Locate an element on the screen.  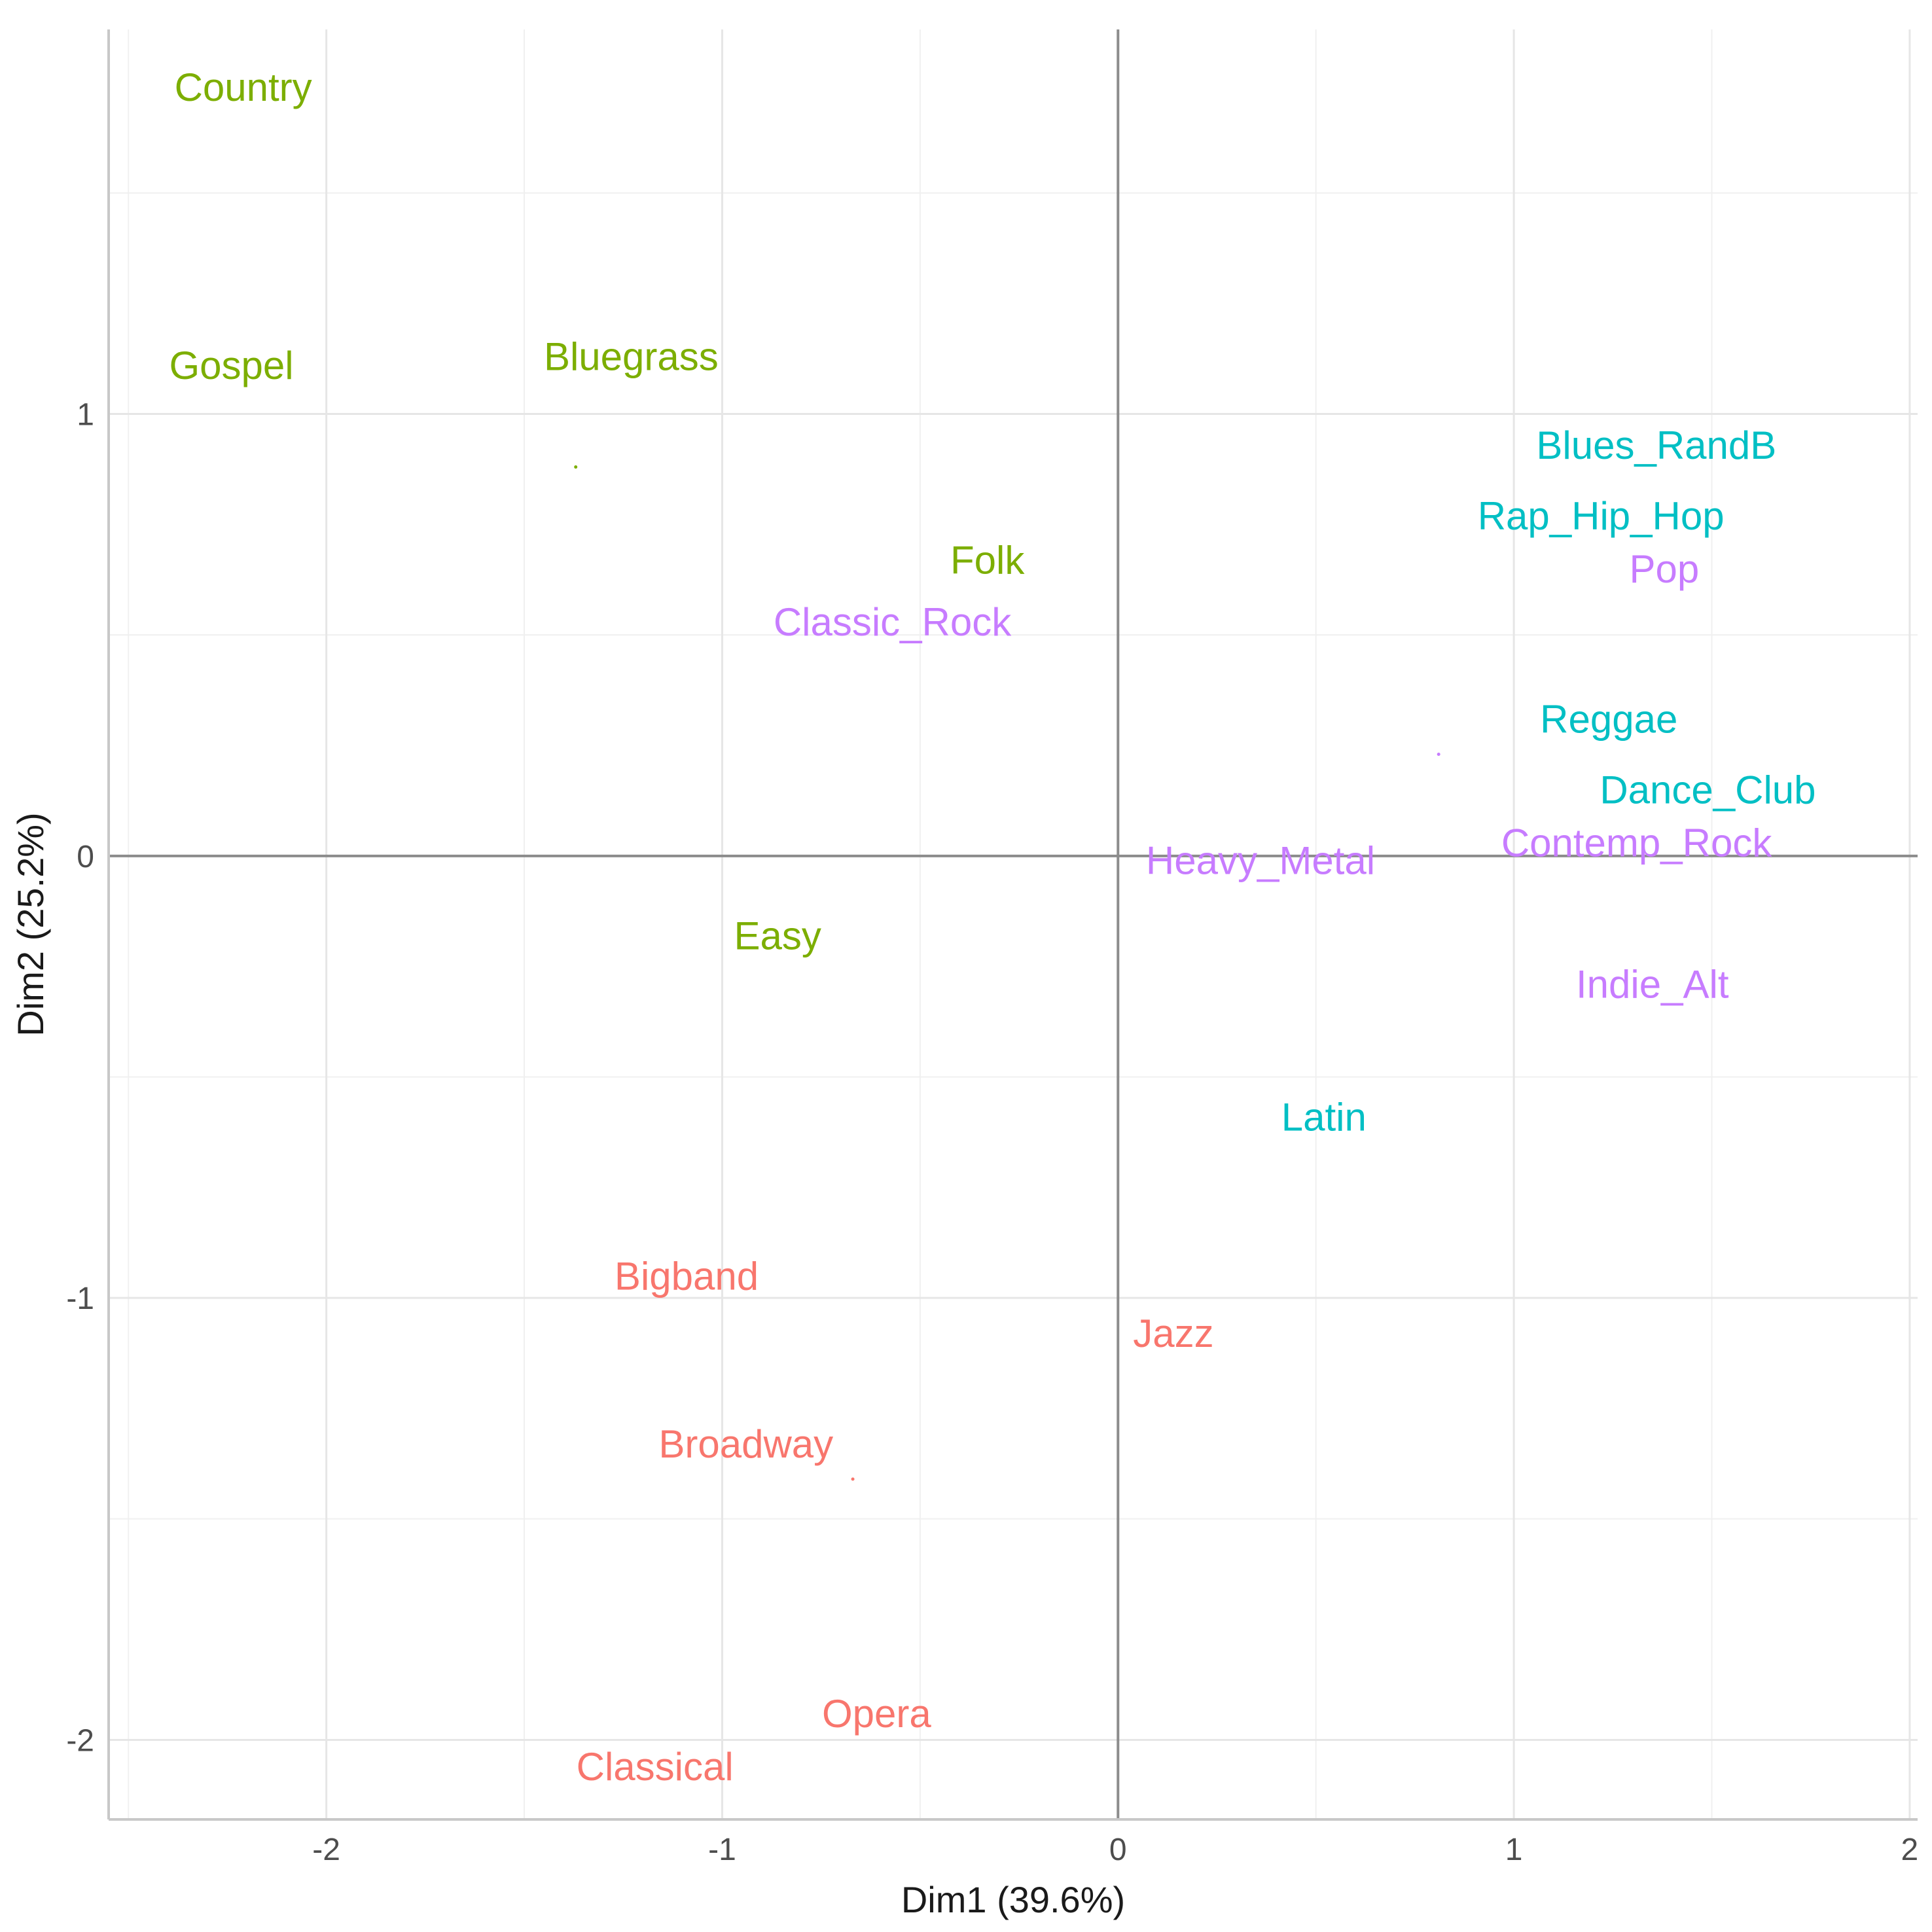
point-label-broadway: Broadway is located at coordinates (745, 1444).